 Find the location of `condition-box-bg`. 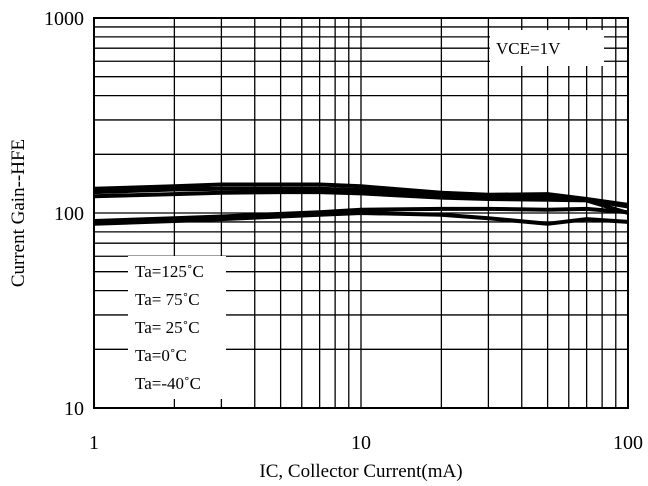

condition-box-bg is located at coordinates (547, 48).